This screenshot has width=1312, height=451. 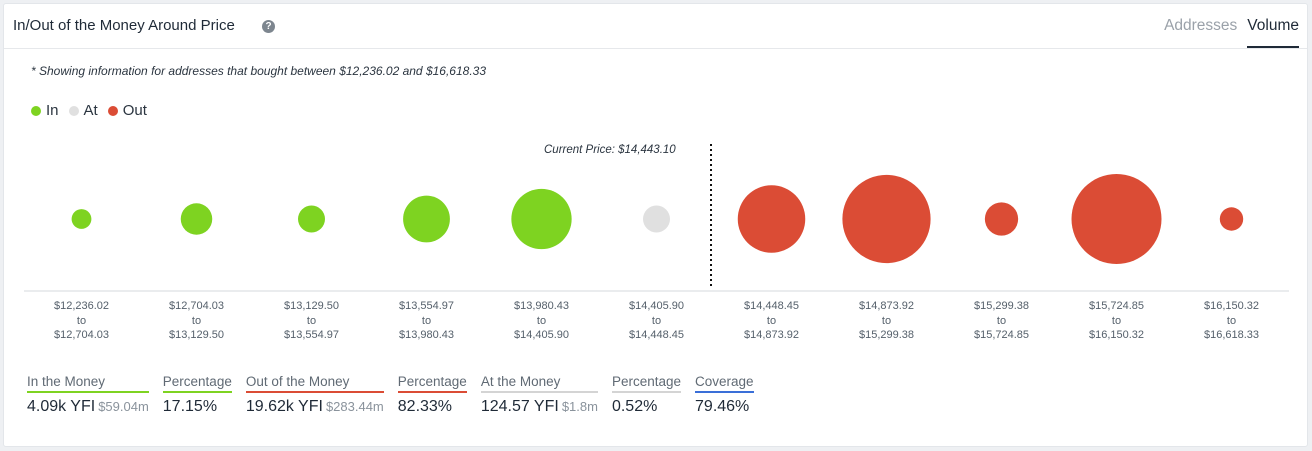 I want to click on tab-volume: Volume, so click(x=1273, y=26).